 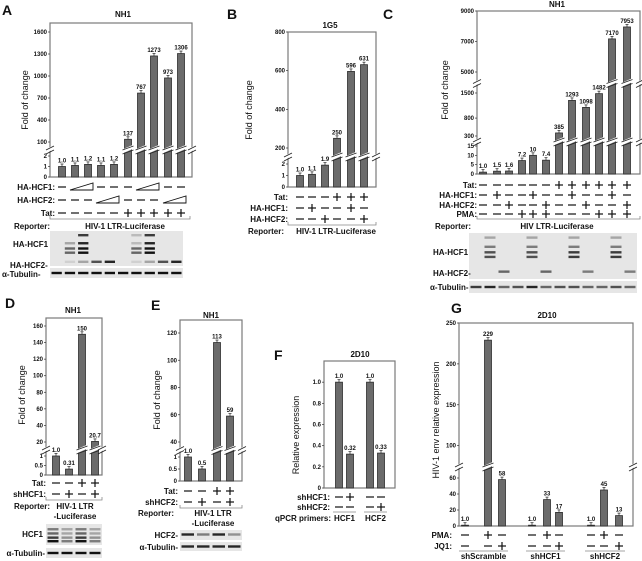 I want to click on y-tick-label: 250, so click(x=451, y=324).